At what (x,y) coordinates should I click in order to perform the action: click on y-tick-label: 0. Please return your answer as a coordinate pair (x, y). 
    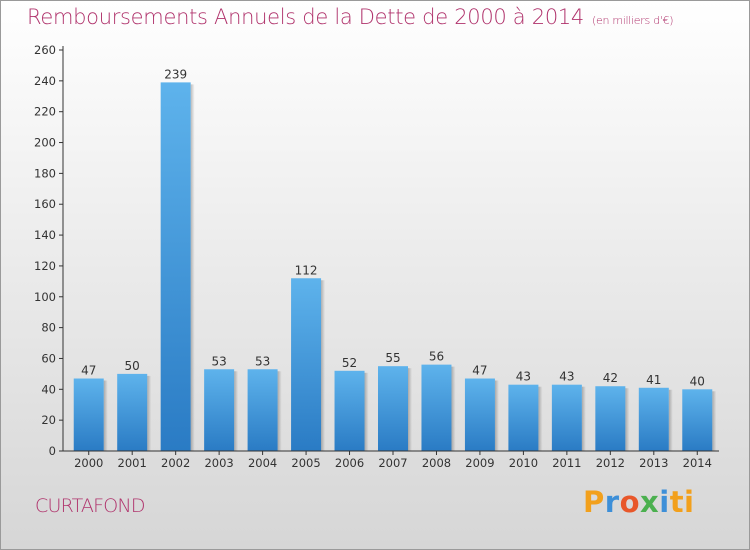
    Looking at the image, I should click on (52, 451).